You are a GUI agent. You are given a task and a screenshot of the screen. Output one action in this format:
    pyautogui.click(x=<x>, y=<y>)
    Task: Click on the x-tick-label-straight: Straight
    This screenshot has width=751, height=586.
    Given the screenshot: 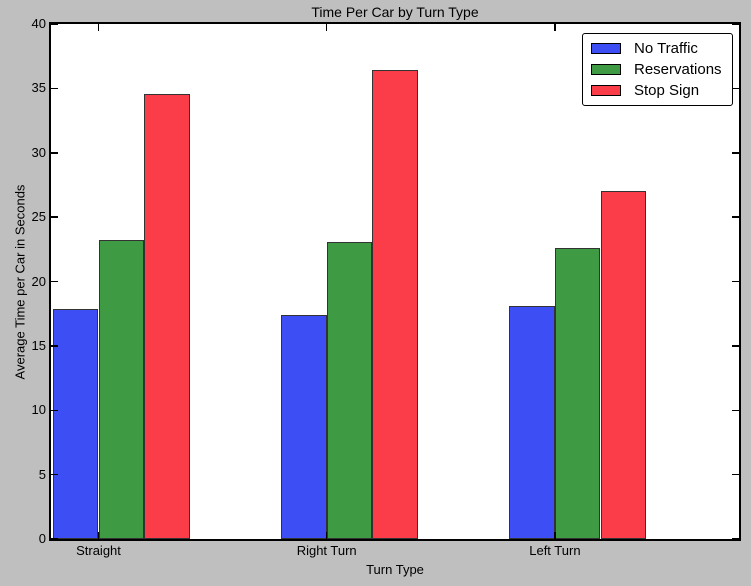 What is the action you would take?
    pyautogui.click(x=98, y=550)
    